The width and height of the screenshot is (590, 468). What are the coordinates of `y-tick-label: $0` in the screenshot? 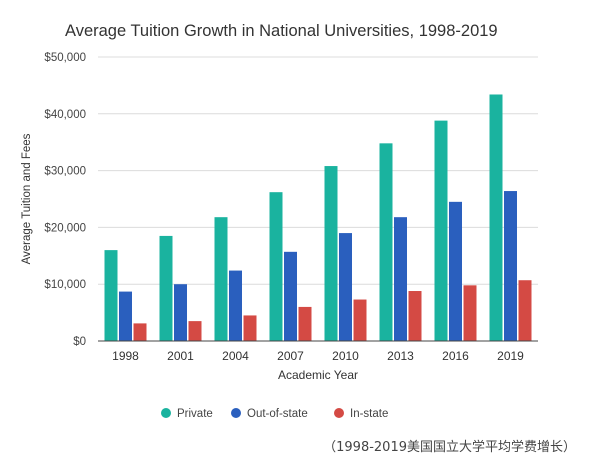 It's located at (79, 342).